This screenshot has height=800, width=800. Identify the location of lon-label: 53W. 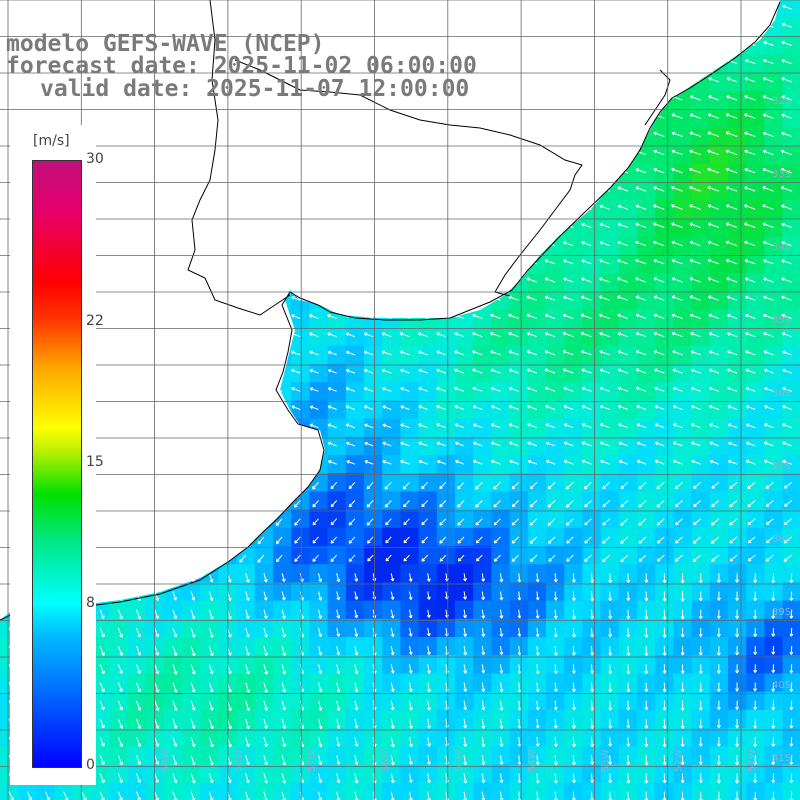
(605, 760).